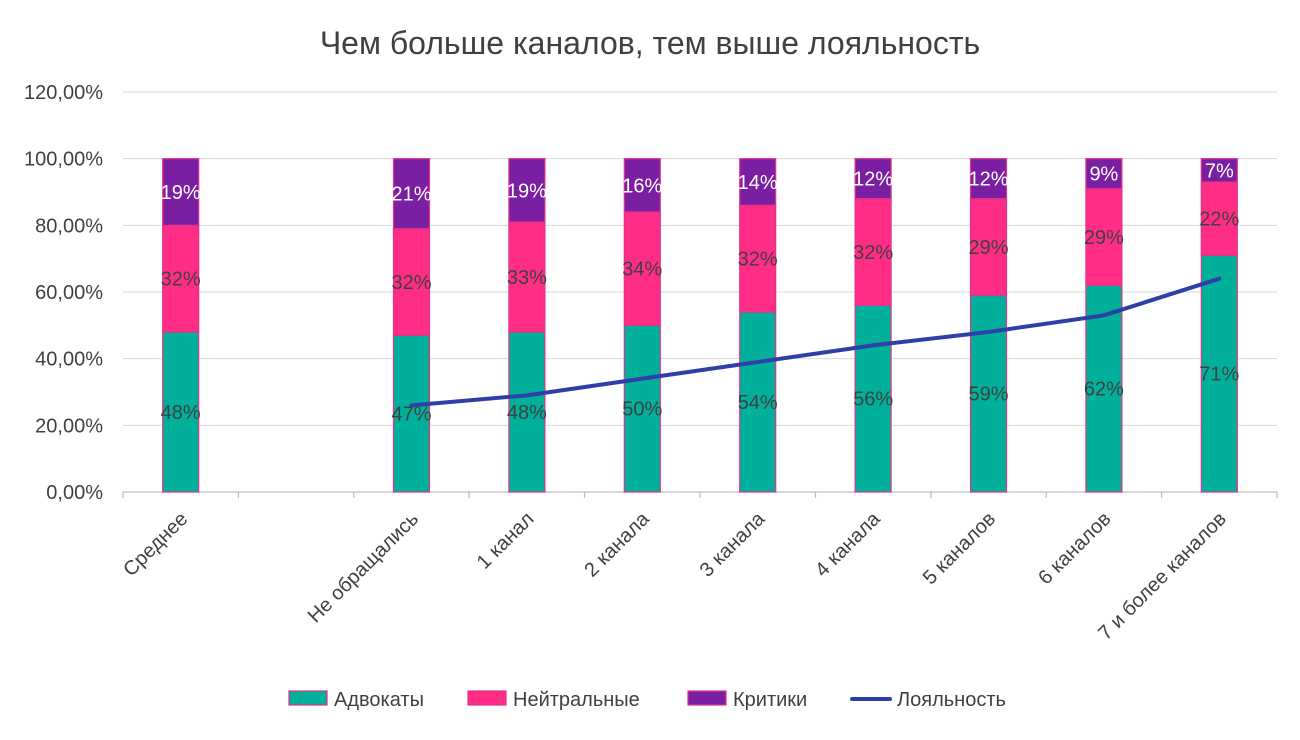  I want to click on data-label: 47%, so click(411, 415).